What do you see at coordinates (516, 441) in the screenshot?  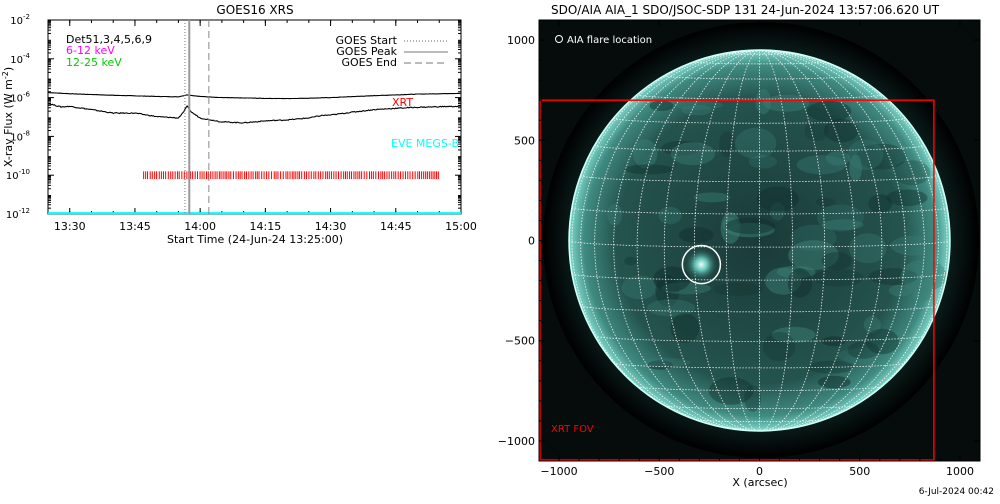 I see `aia-y-tick-label: −1000` at bounding box center [516, 441].